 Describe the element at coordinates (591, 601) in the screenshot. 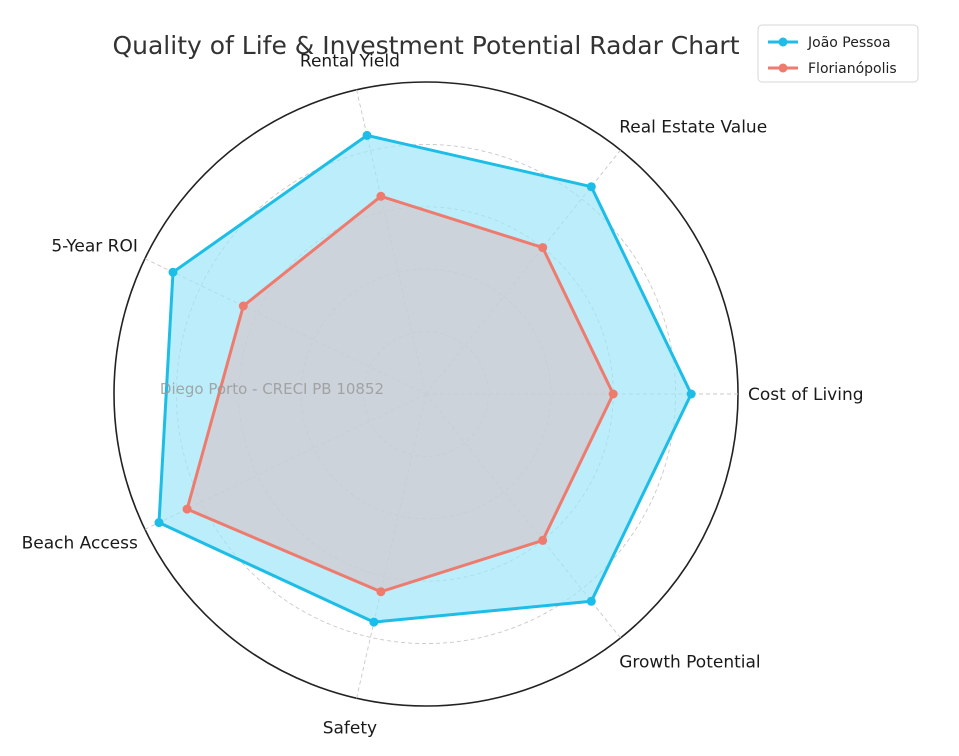

I see `data-point-joao-pessoa-growth-potential` at that location.